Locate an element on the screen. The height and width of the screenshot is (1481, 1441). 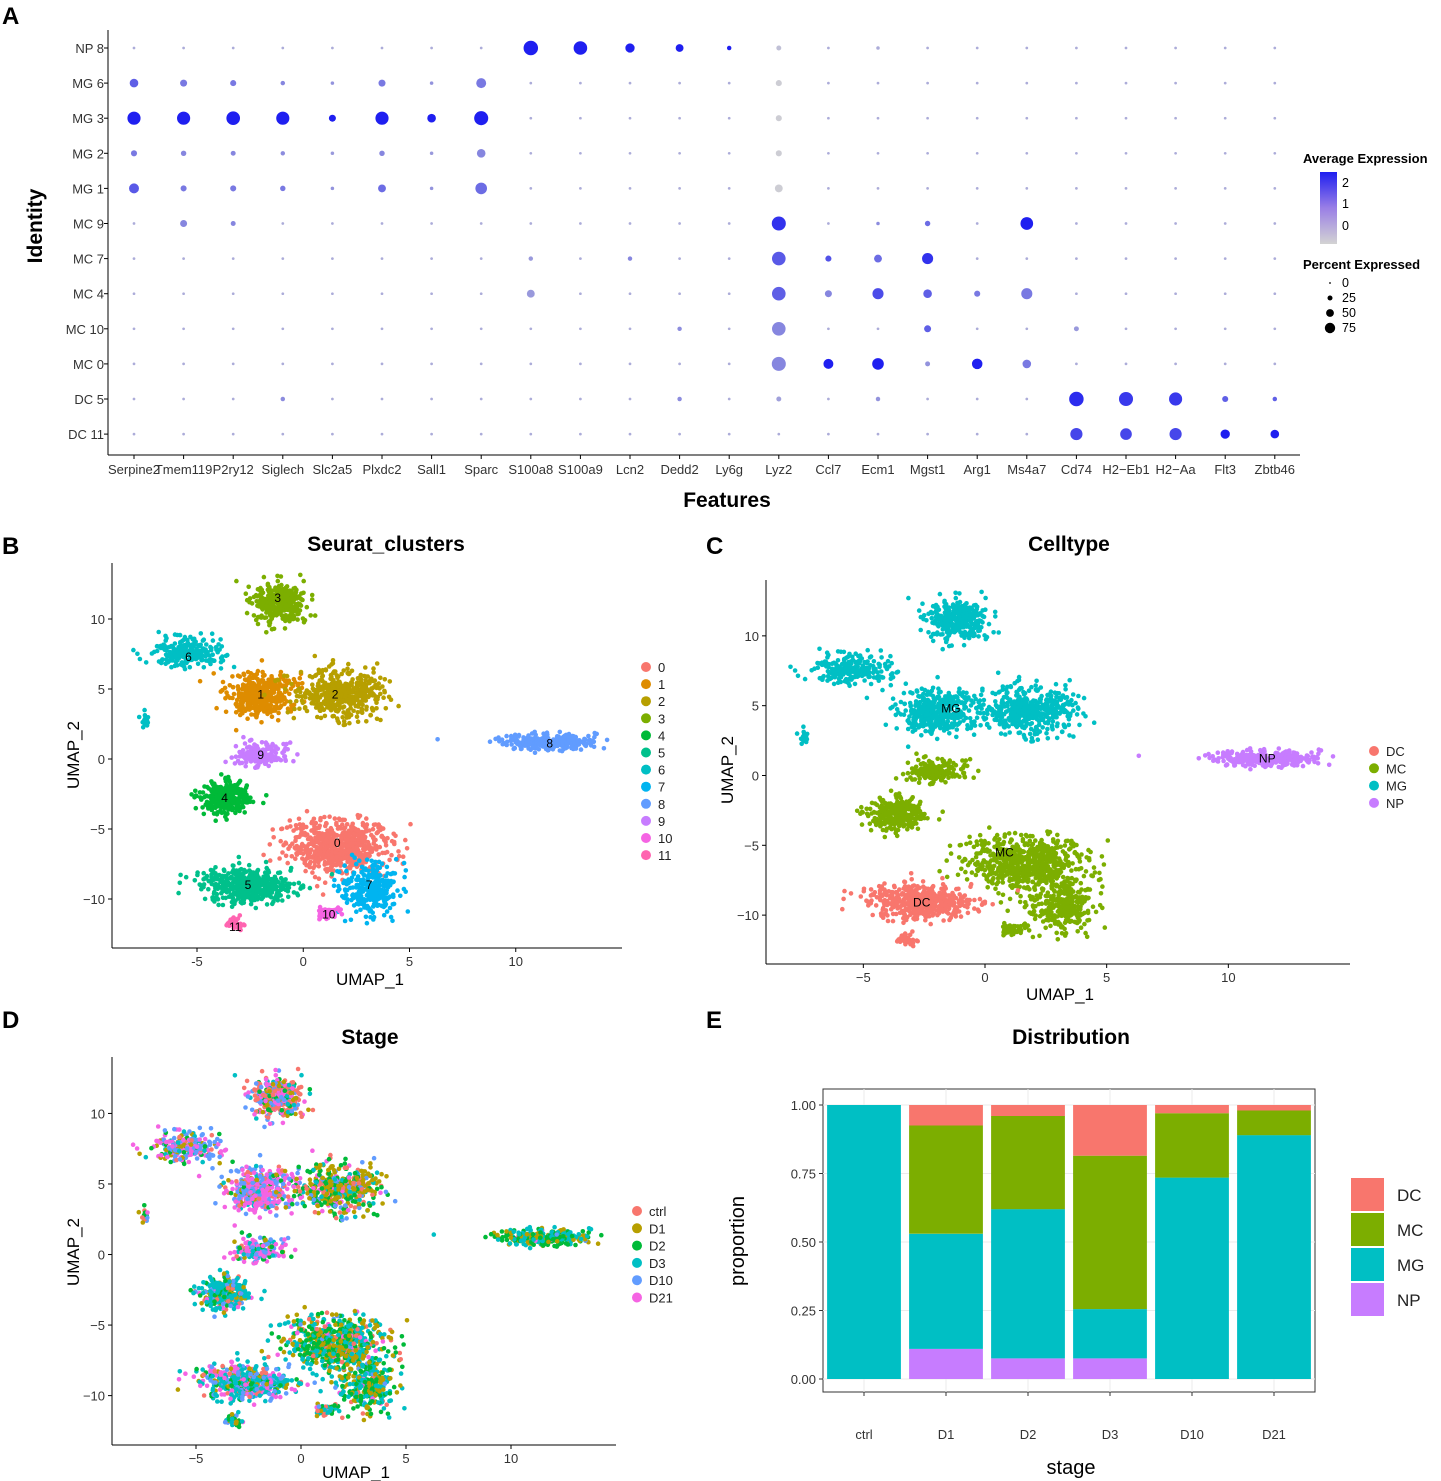
legend-swatch is located at coordinates (646, 701).